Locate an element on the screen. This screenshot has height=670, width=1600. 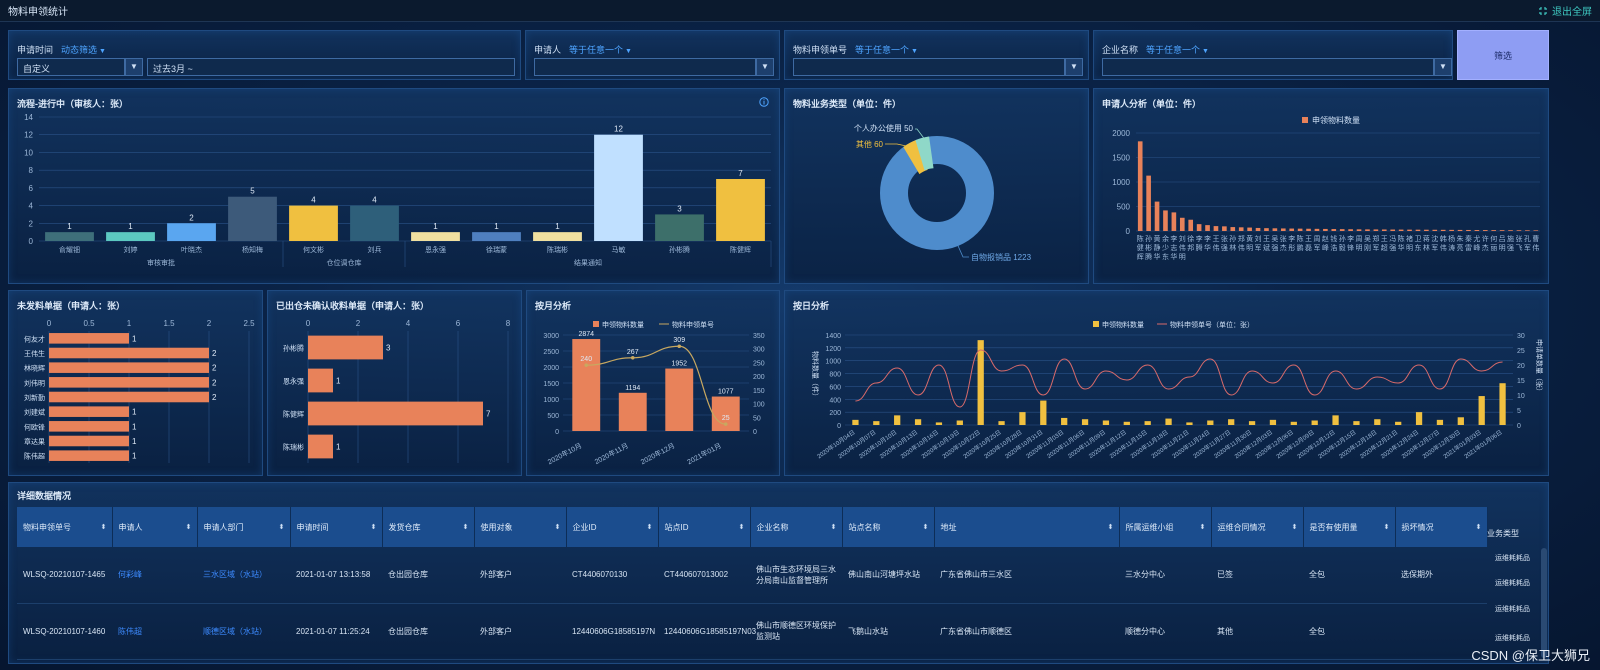
column-header-label: 地址 is located at coordinates (948, 527).